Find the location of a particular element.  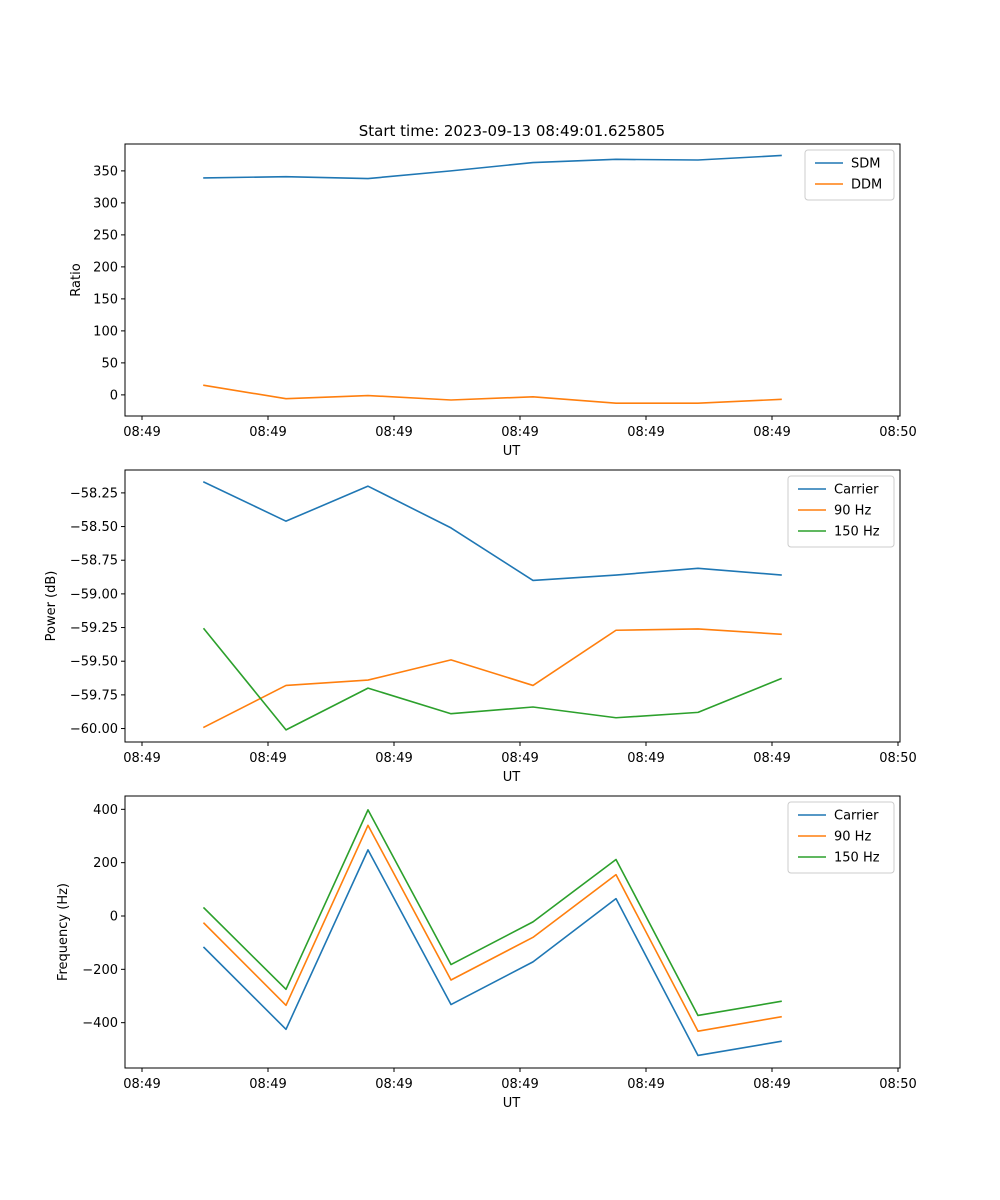

y-tick-label: 350 is located at coordinates (105, 171).